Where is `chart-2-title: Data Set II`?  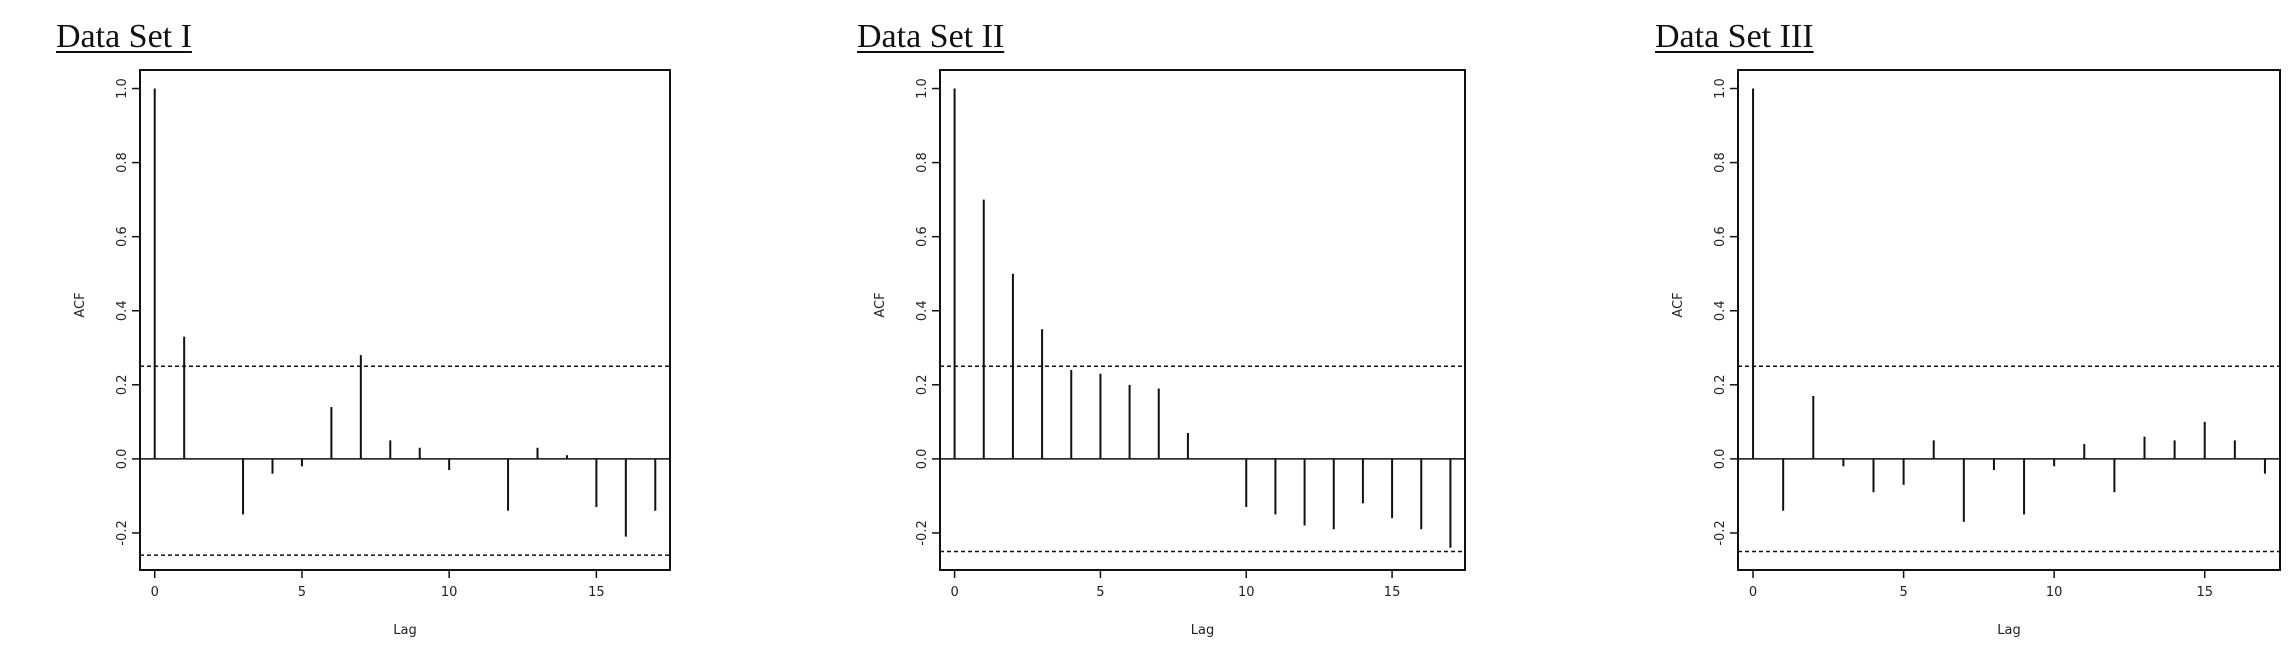
chart-2-title: Data Set II is located at coordinates (931, 36).